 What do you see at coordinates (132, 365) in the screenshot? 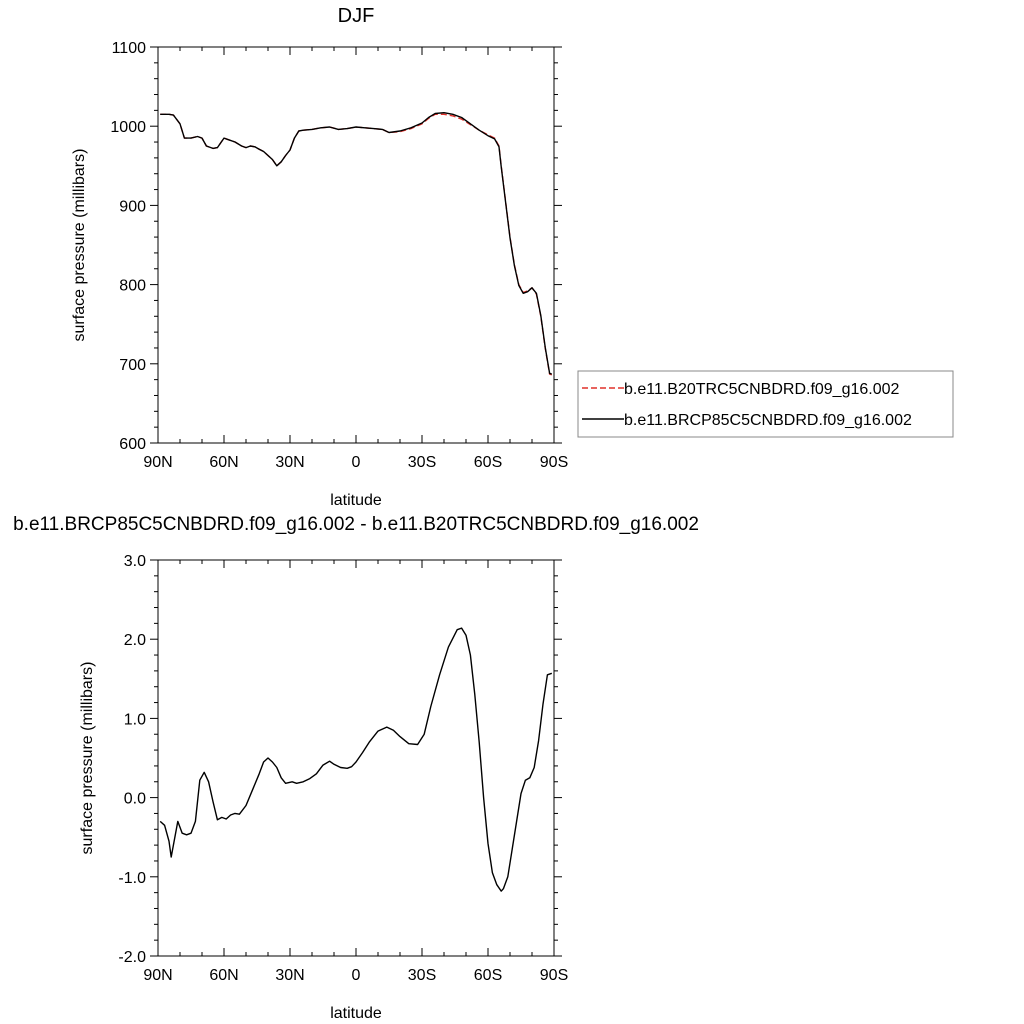
I see `y-tick-label: 700` at bounding box center [132, 365].